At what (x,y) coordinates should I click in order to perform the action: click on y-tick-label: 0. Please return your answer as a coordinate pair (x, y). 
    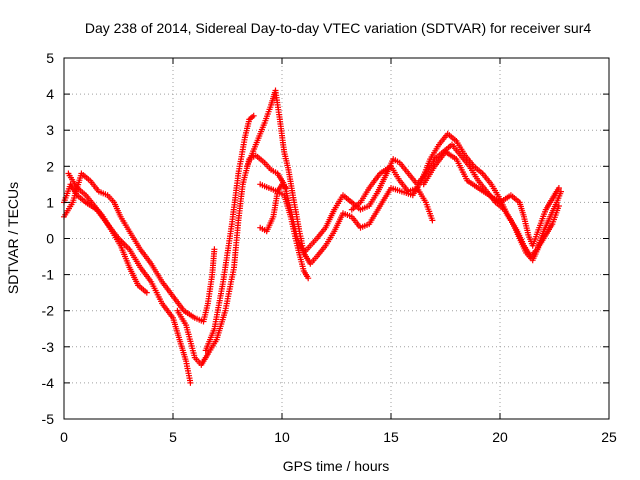
    Looking at the image, I should click on (50, 239).